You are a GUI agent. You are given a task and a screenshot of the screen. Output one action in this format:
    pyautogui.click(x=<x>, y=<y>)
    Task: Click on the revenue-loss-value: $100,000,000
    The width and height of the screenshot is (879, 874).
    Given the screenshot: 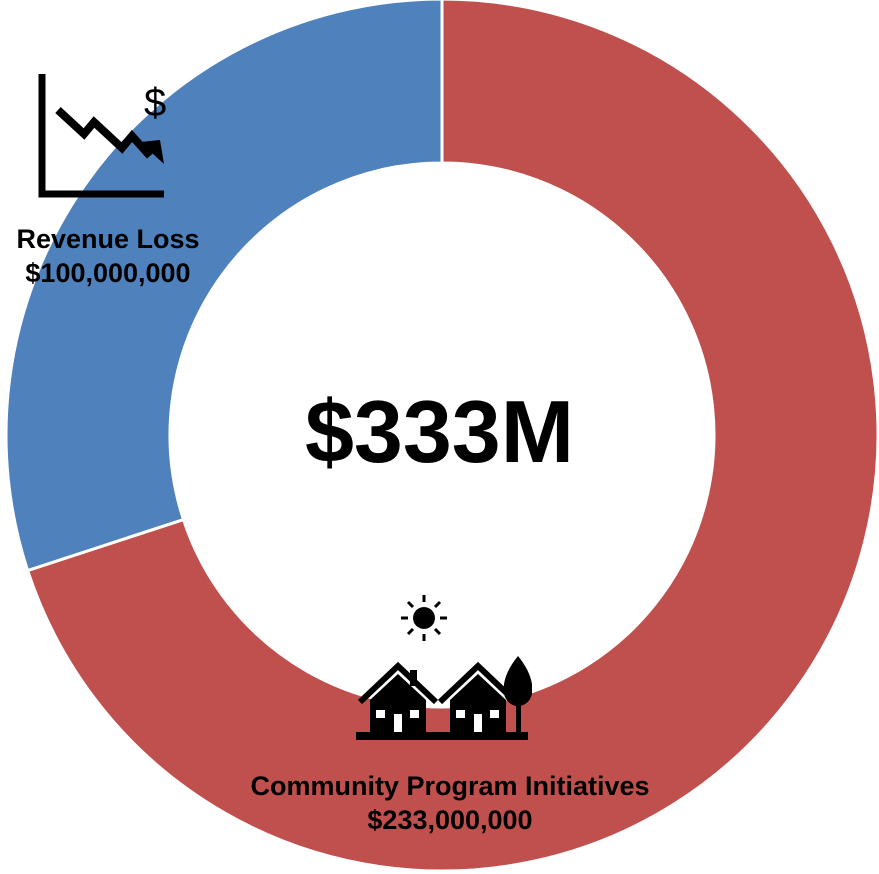 What is the action you would take?
    pyautogui.click(x=108, y=273)
    